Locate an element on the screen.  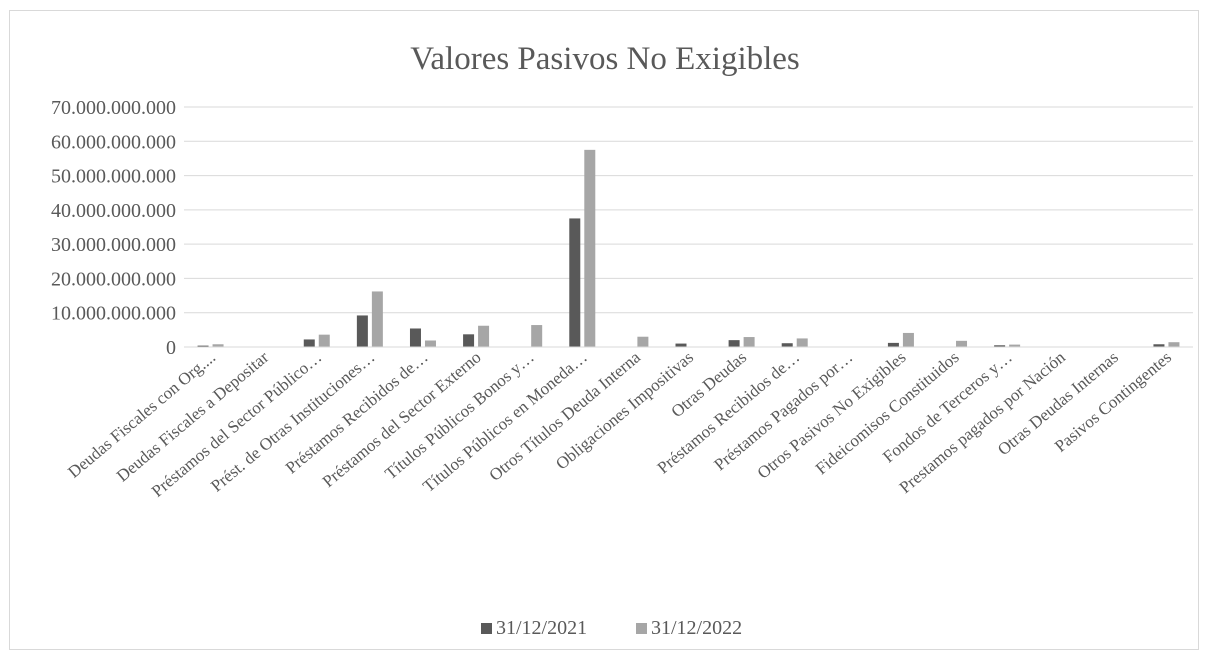
legend-label: 31/12/2022 is located at coordinates (696, 628).